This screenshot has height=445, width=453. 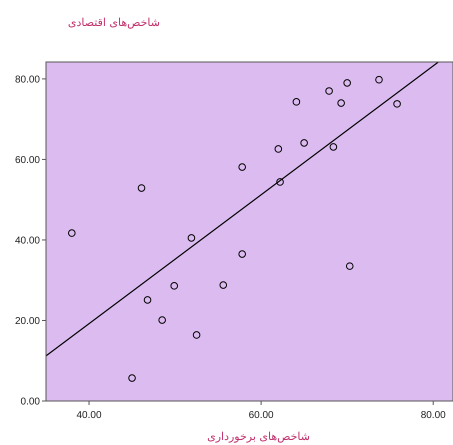 I want to click on y-axis-title: شاخص‌های اقتصادی, so click(x=114, y=22).